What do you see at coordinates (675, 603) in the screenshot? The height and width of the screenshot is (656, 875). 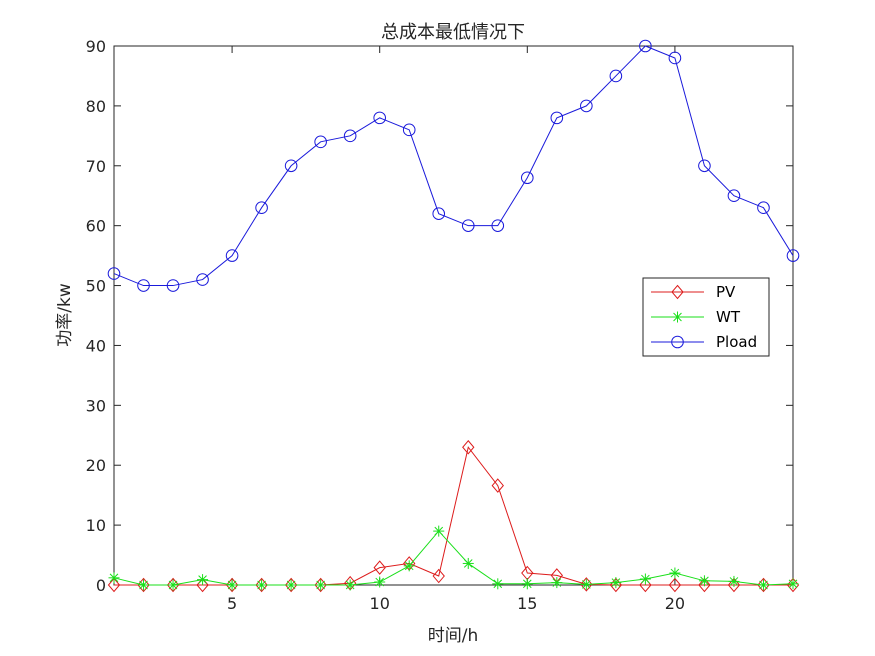 I see `x-tick-label: 20` at bounding box center [675, 603].